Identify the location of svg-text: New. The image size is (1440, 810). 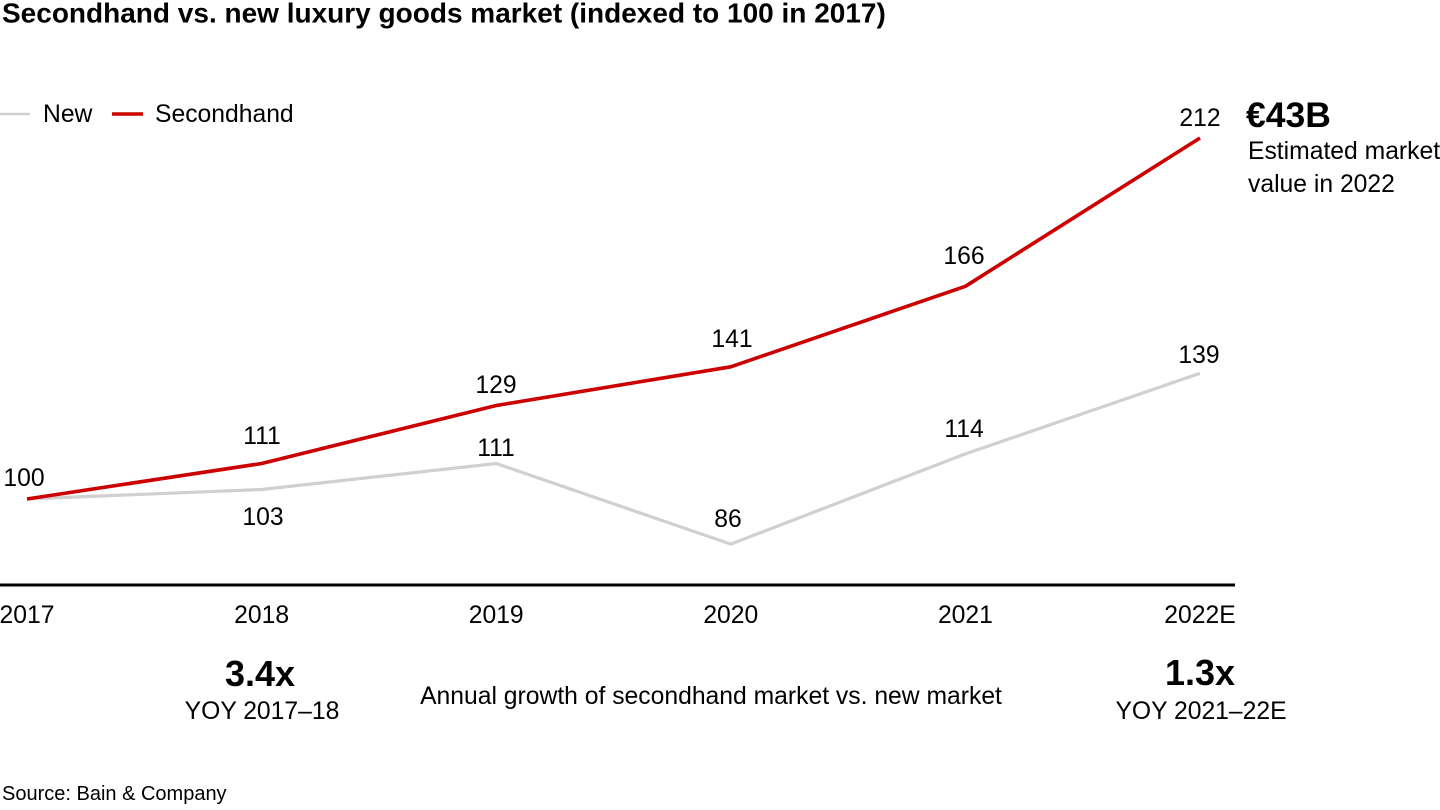
(68, 114).